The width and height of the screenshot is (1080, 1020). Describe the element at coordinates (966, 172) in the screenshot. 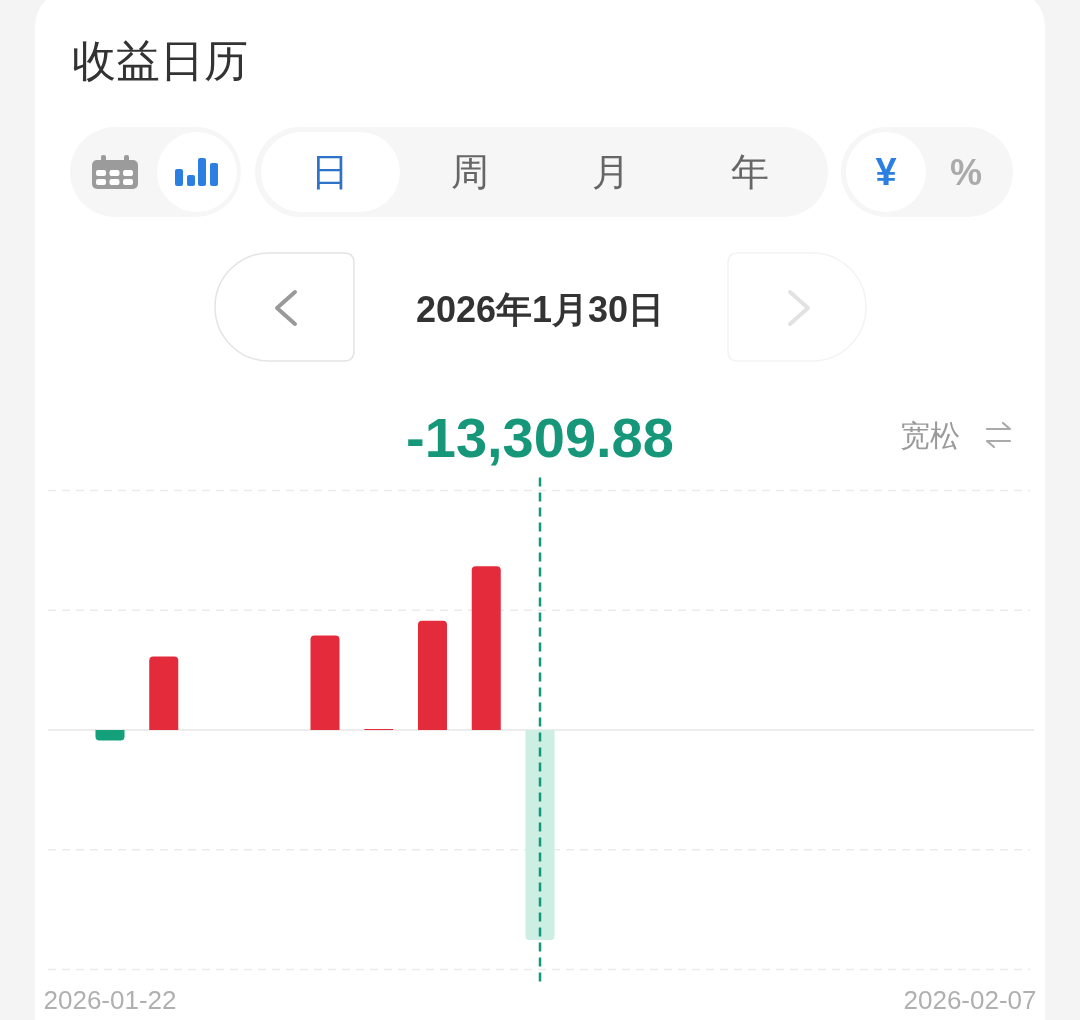

I see `annotation: %` at that location.